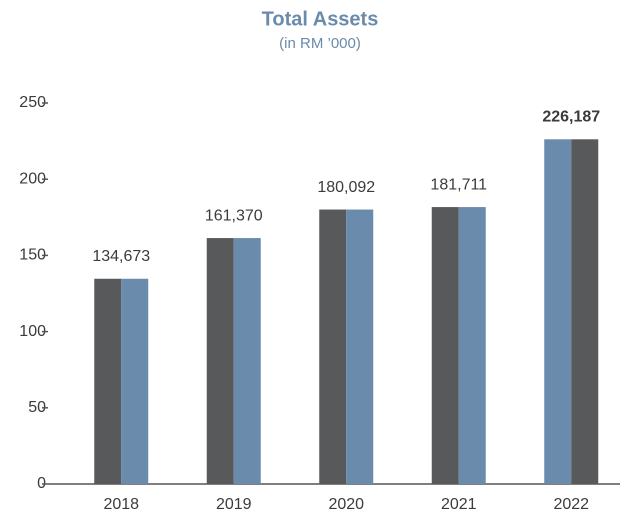 This screenshot has width=627, height=518. I want to click on y-tick-label: 150, so click(32, 255).